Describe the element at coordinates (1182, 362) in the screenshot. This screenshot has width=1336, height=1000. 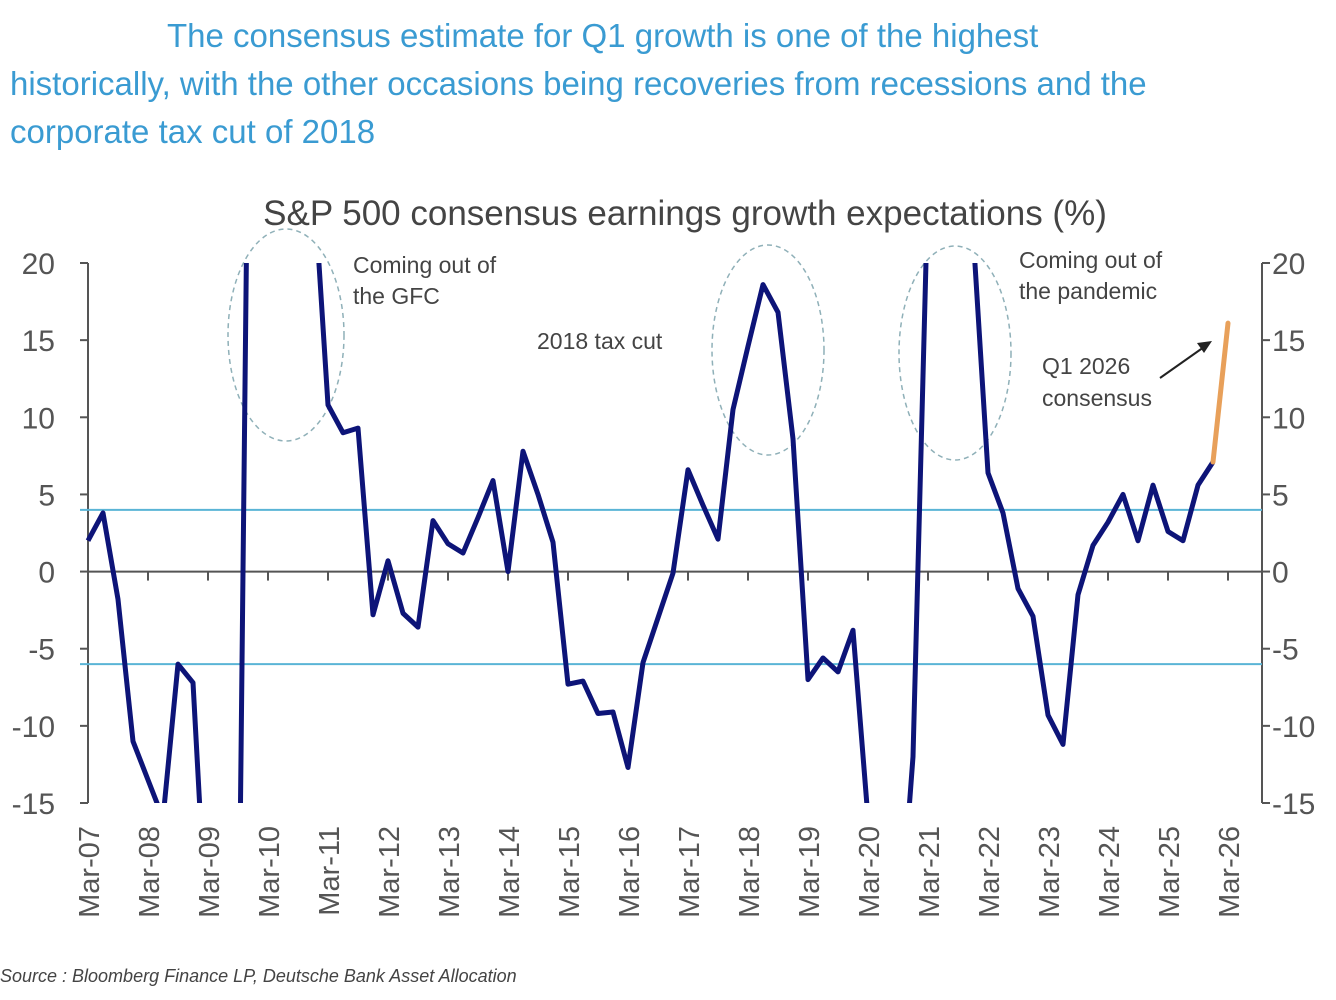
I see `arrow-icon` at that location.